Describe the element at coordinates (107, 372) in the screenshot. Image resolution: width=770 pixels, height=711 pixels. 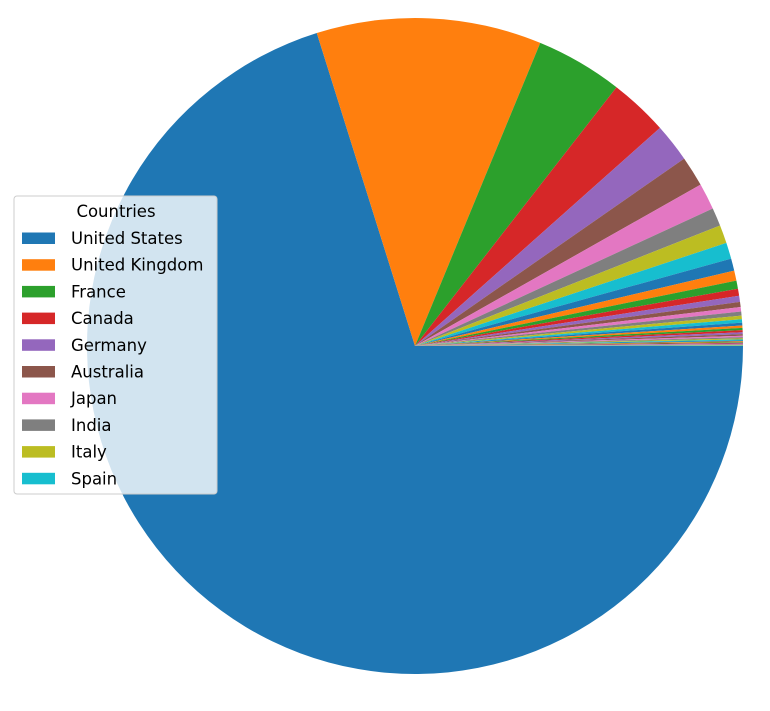
I see `legend-label: Australia` at that location.